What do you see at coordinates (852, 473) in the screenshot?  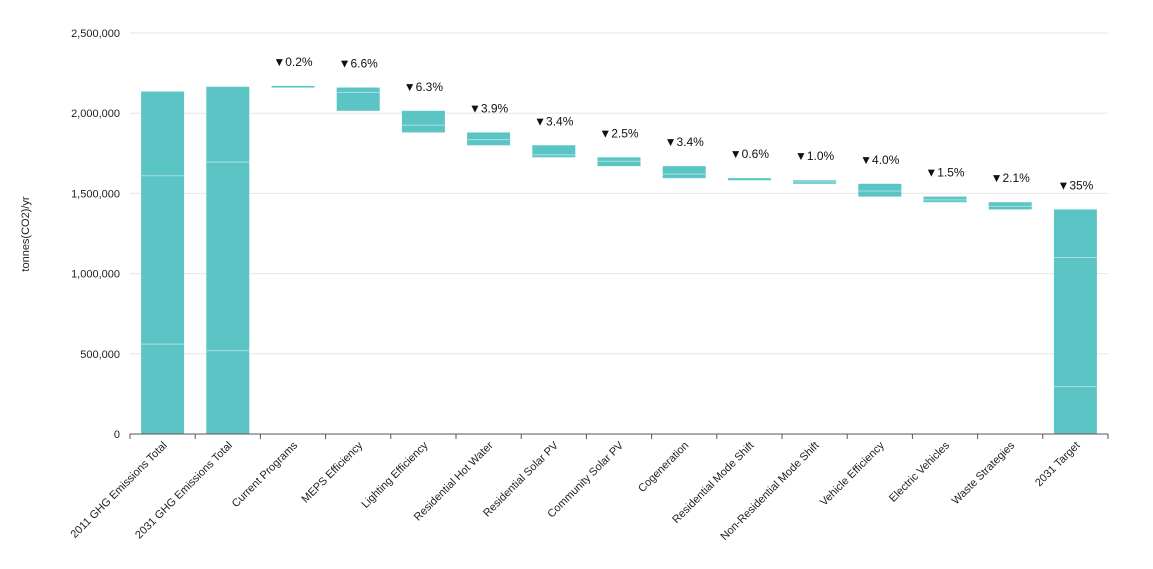 I see `x-tick-label: Vehicle Efficiency` at bounding box center [852, 473].